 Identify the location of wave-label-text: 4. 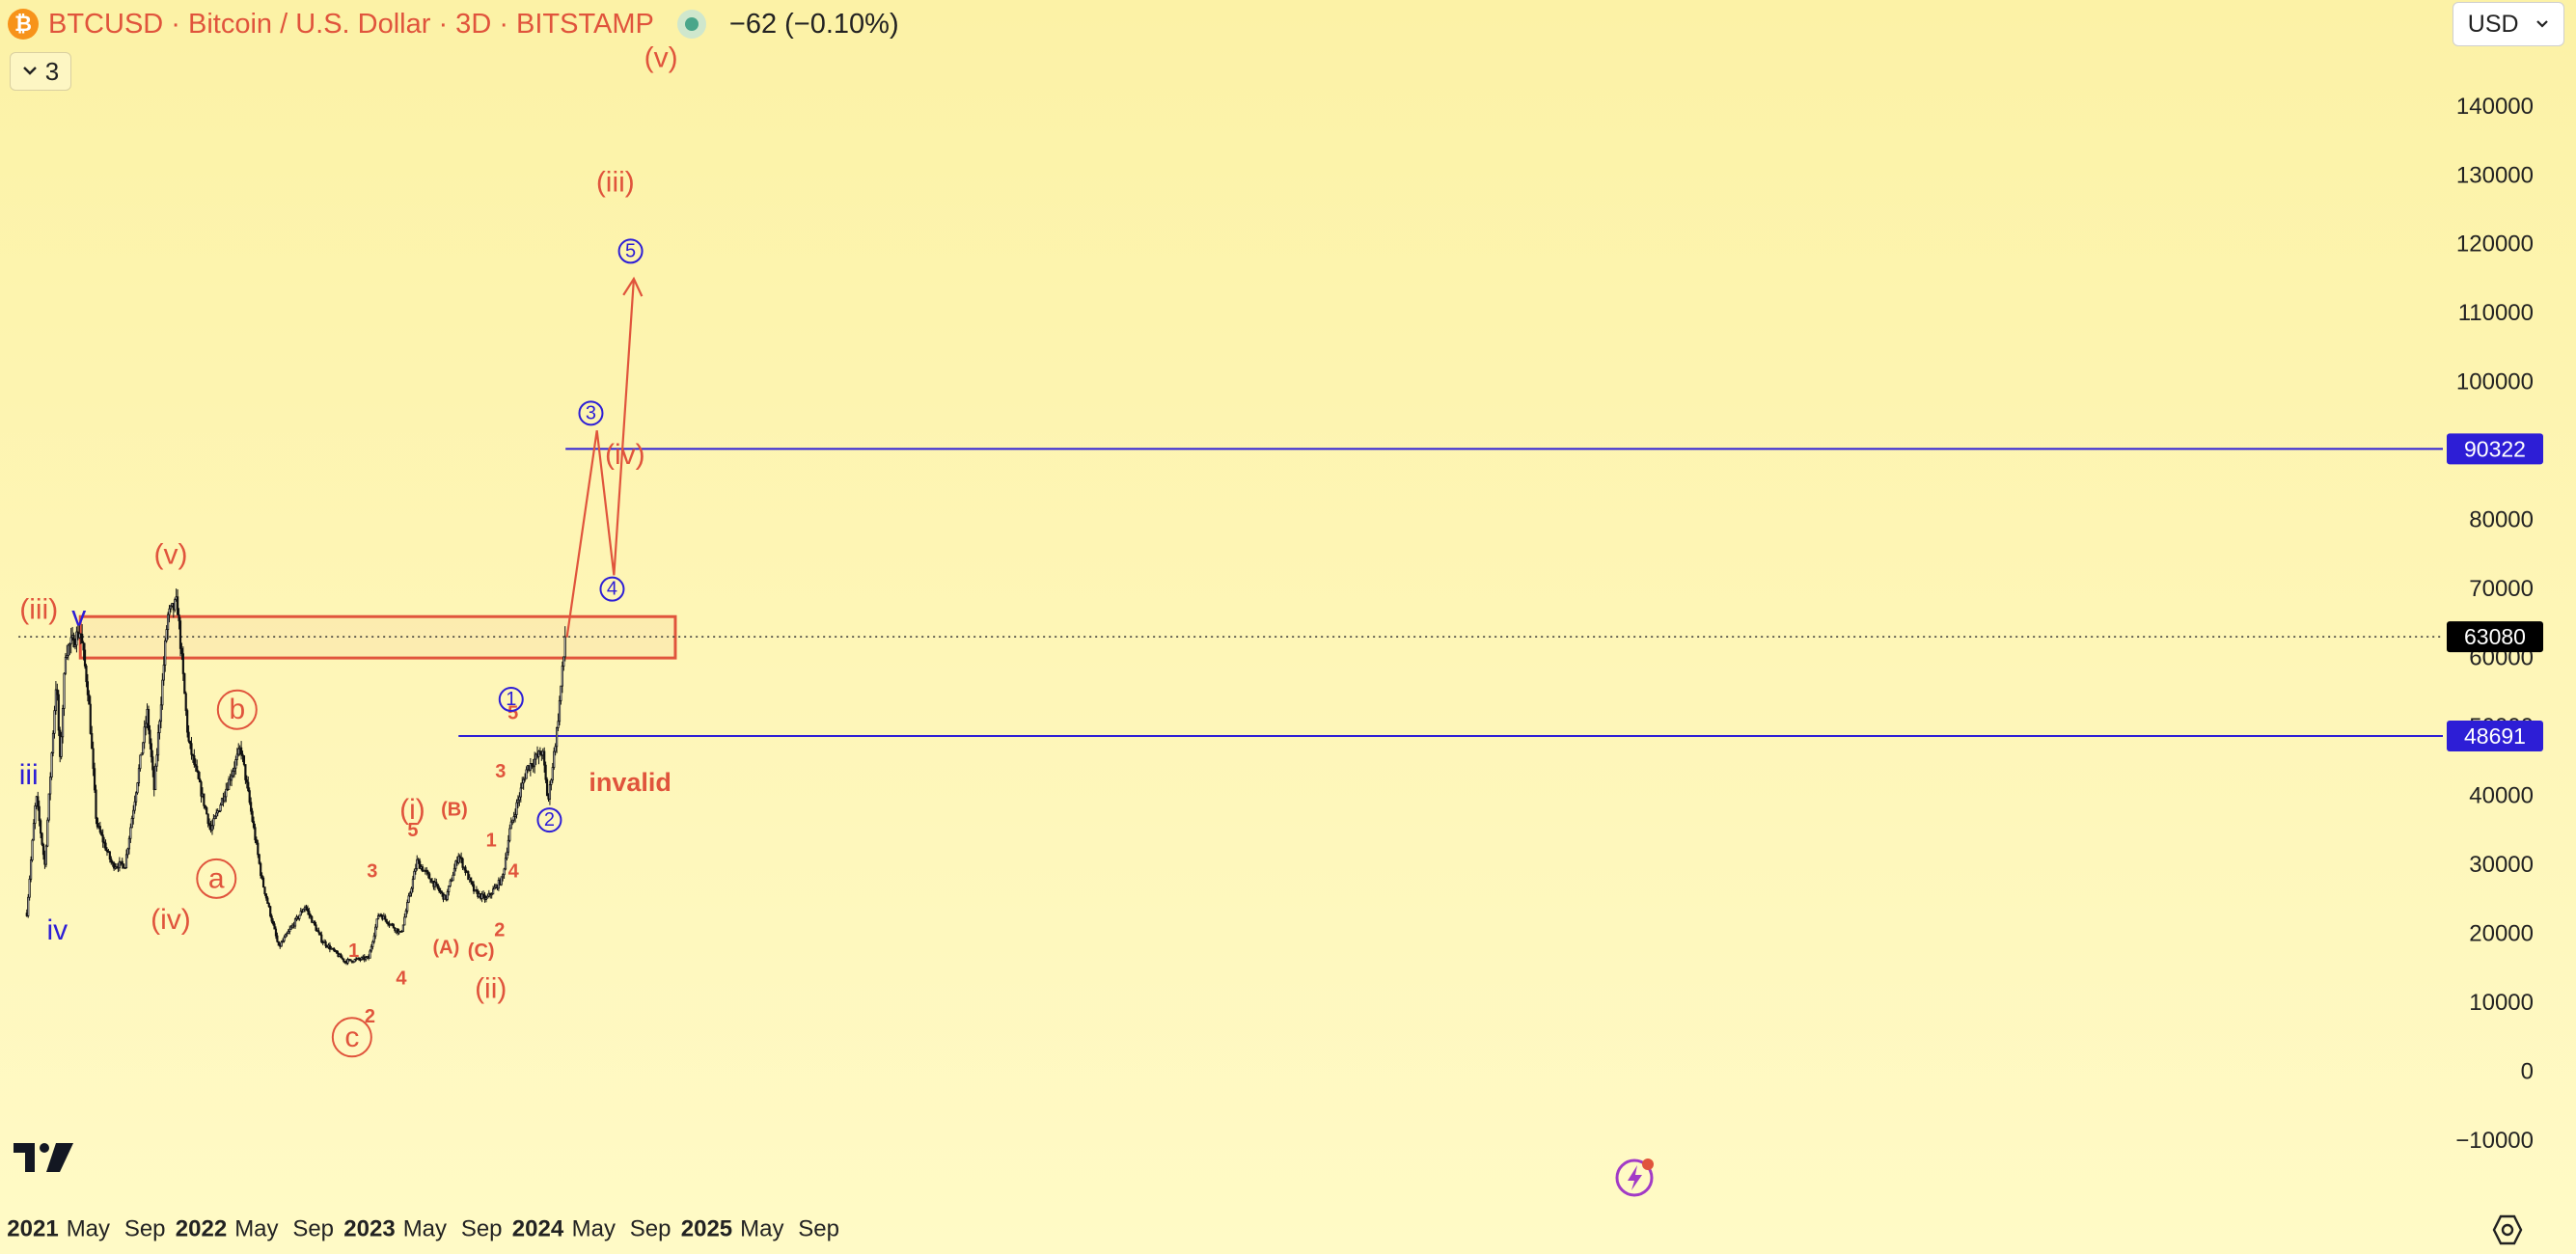
(402, 979).